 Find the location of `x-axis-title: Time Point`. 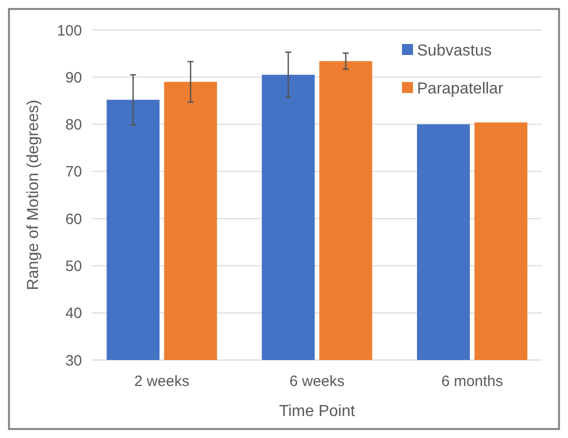

x-axis-title: Time Point is located at coordinates (317, 411).